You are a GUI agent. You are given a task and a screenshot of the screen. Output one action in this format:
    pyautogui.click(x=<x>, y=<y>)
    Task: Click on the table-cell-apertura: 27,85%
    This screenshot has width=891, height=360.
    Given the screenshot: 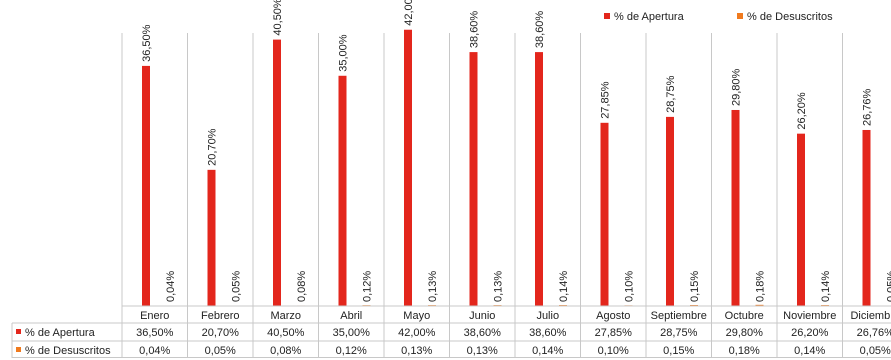 What is the action you would take?
    pyautogui.click(x=614, y=333)
    